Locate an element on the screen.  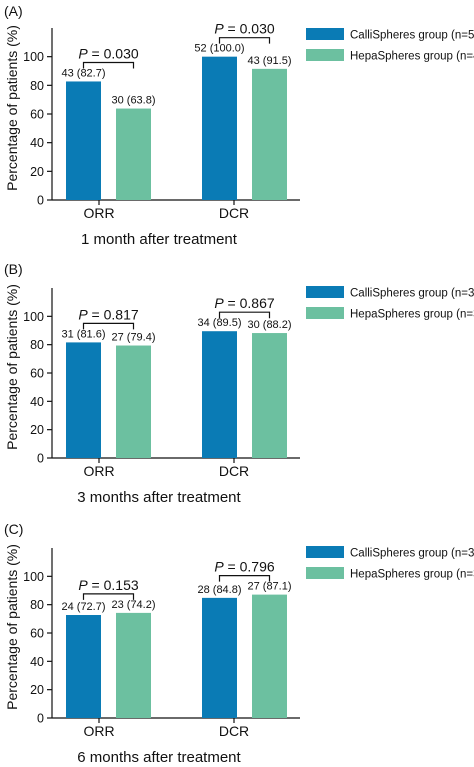
data-label: 43 (91.5) is located at coordinates (269, 61).